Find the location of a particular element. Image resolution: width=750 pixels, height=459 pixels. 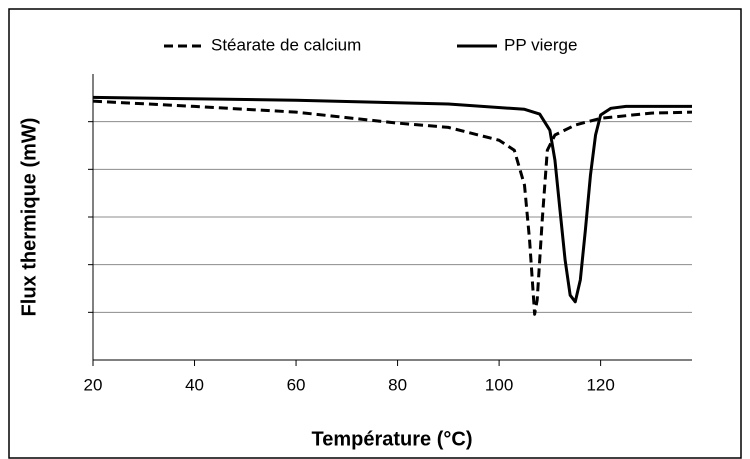

x-tick-label: 20 is located at coordinates (93, 384).